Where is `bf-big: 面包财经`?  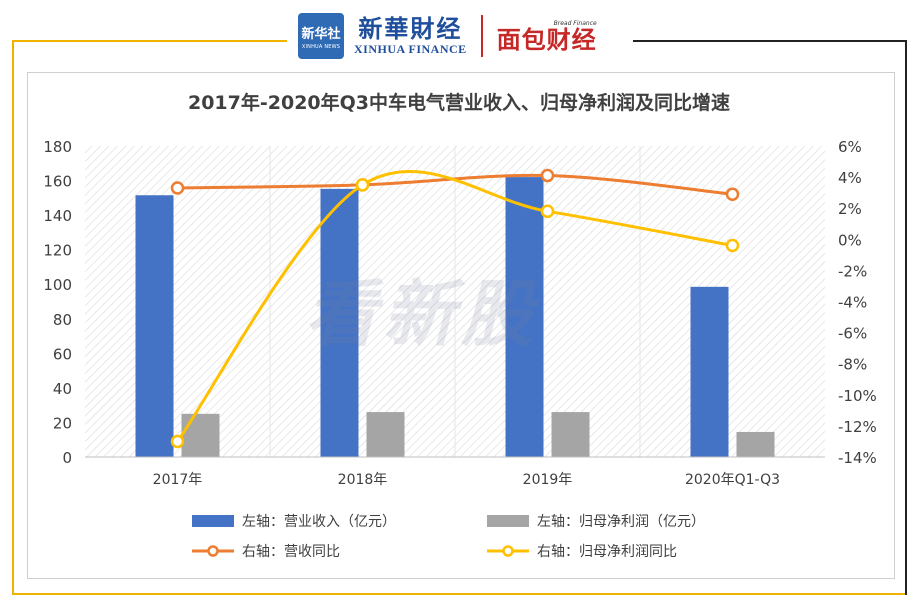 bf-big: 面包财经 is located at coordinates (546, 39).